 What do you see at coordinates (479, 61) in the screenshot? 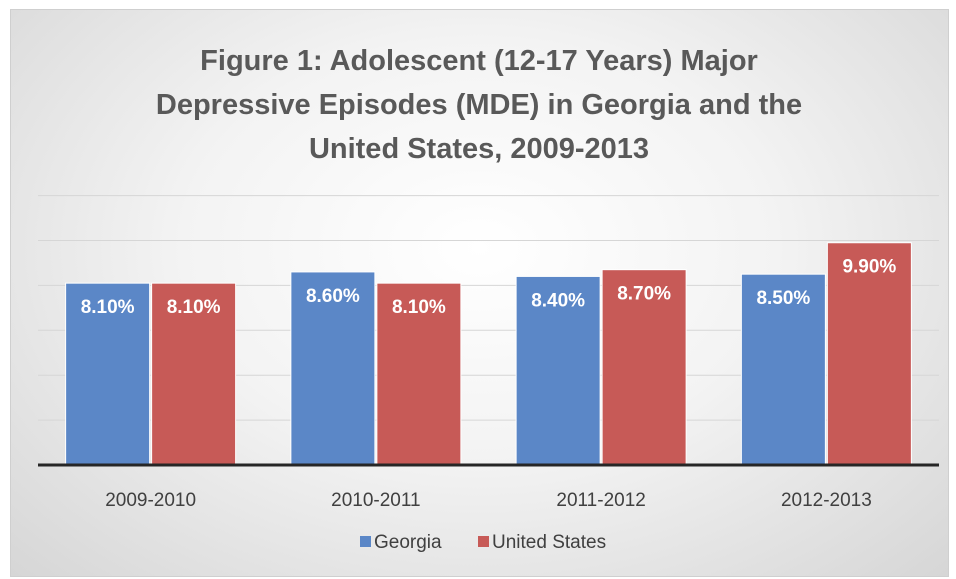
I see `chart-title-line-1: Figure 1: Adolescent (12-17 Years) Major` at bounding box center [479, 61].